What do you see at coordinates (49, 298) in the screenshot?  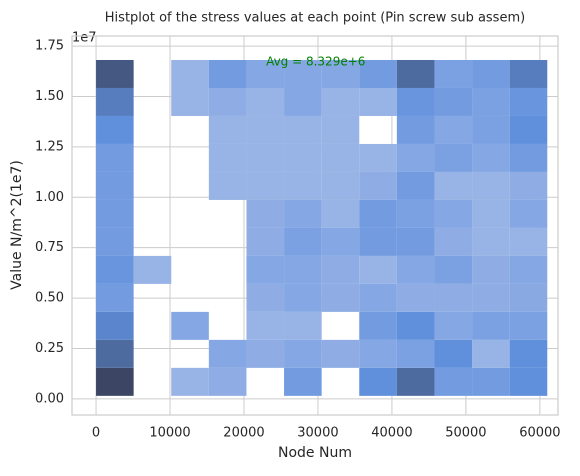 I see `y-tick-label: 0.50` at bounding box center [49, 298].